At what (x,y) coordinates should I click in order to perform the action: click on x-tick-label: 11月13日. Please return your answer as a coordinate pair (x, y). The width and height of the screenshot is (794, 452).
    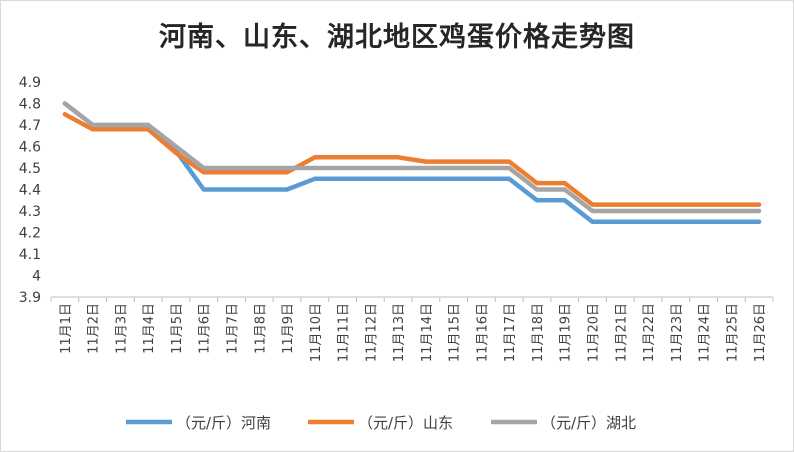
    Looking at the image, I should click on (399, 332).